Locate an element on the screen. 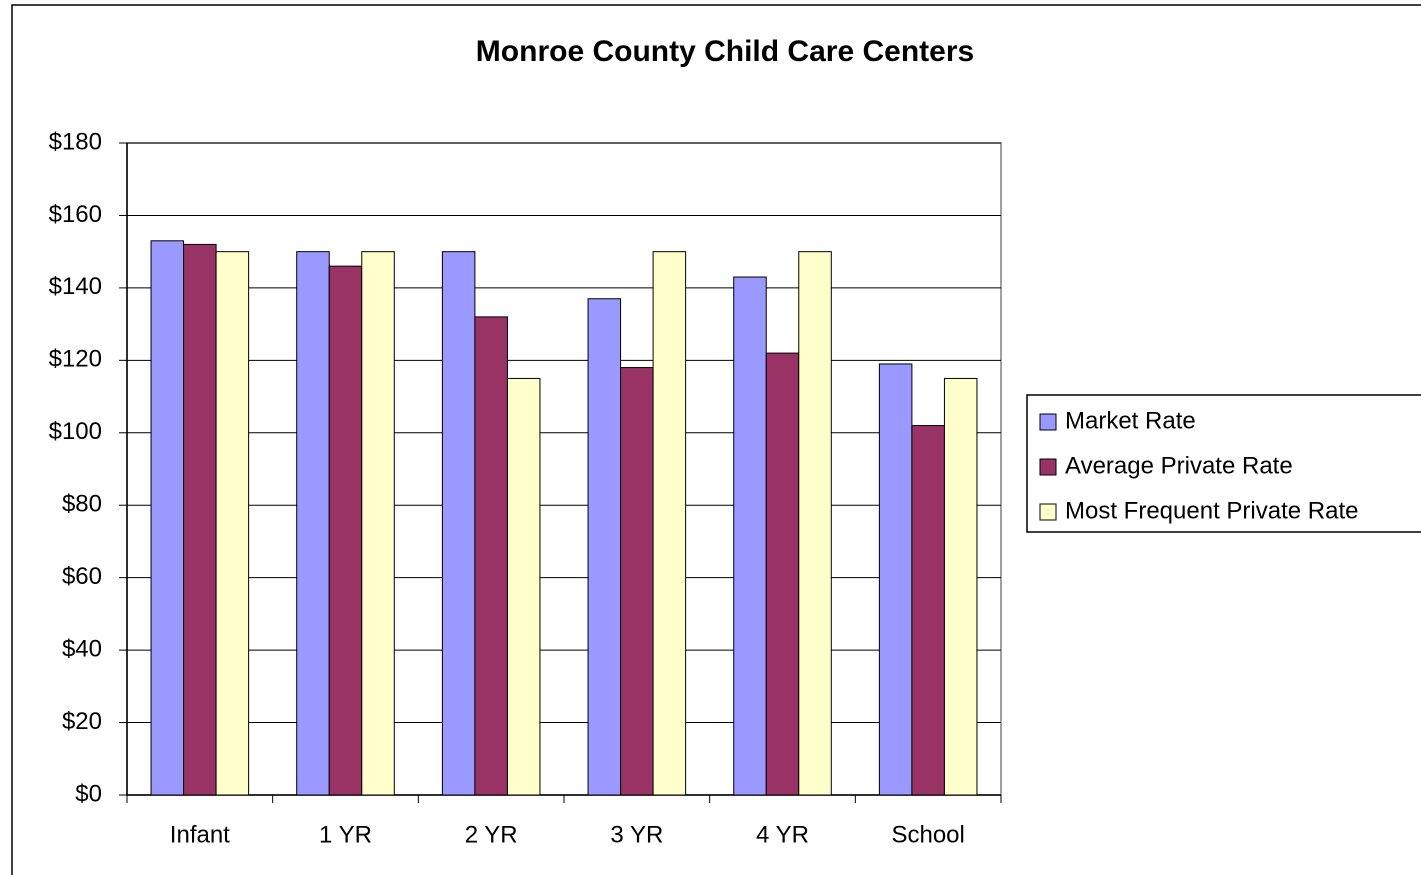 This screenshot has width=1421, height=875. x-tick-label: Infant is located at coordinates (200, 834).